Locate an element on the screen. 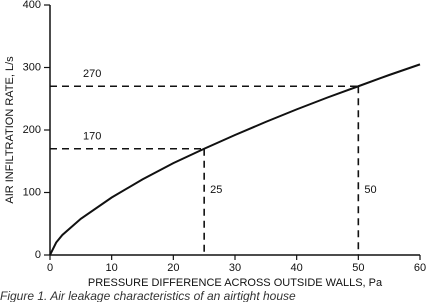 The height and width of the screenshot is (302, 427). y-tick-label: 100 is located at coordinates (32, 192).